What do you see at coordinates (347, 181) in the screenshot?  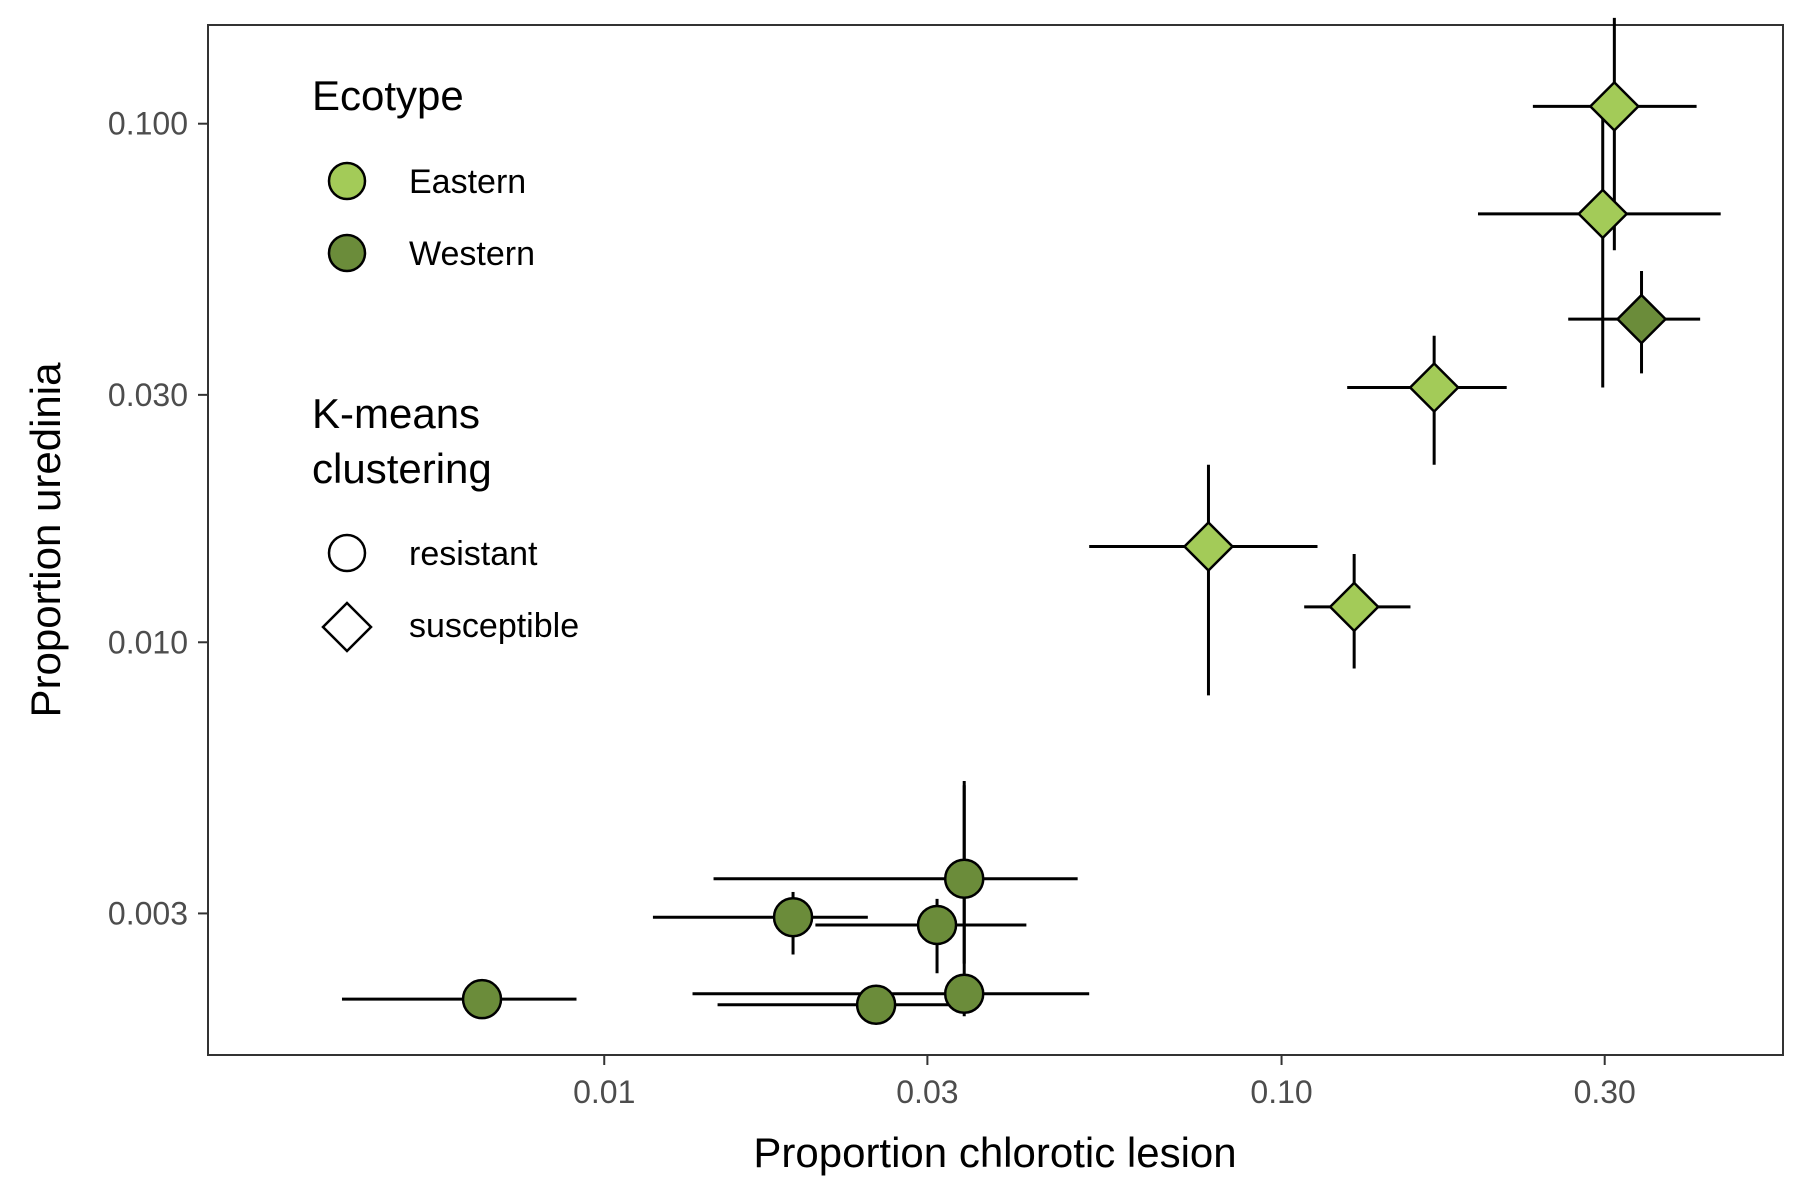 I see `legend-key-eastern` at bounding box center [347, 181].